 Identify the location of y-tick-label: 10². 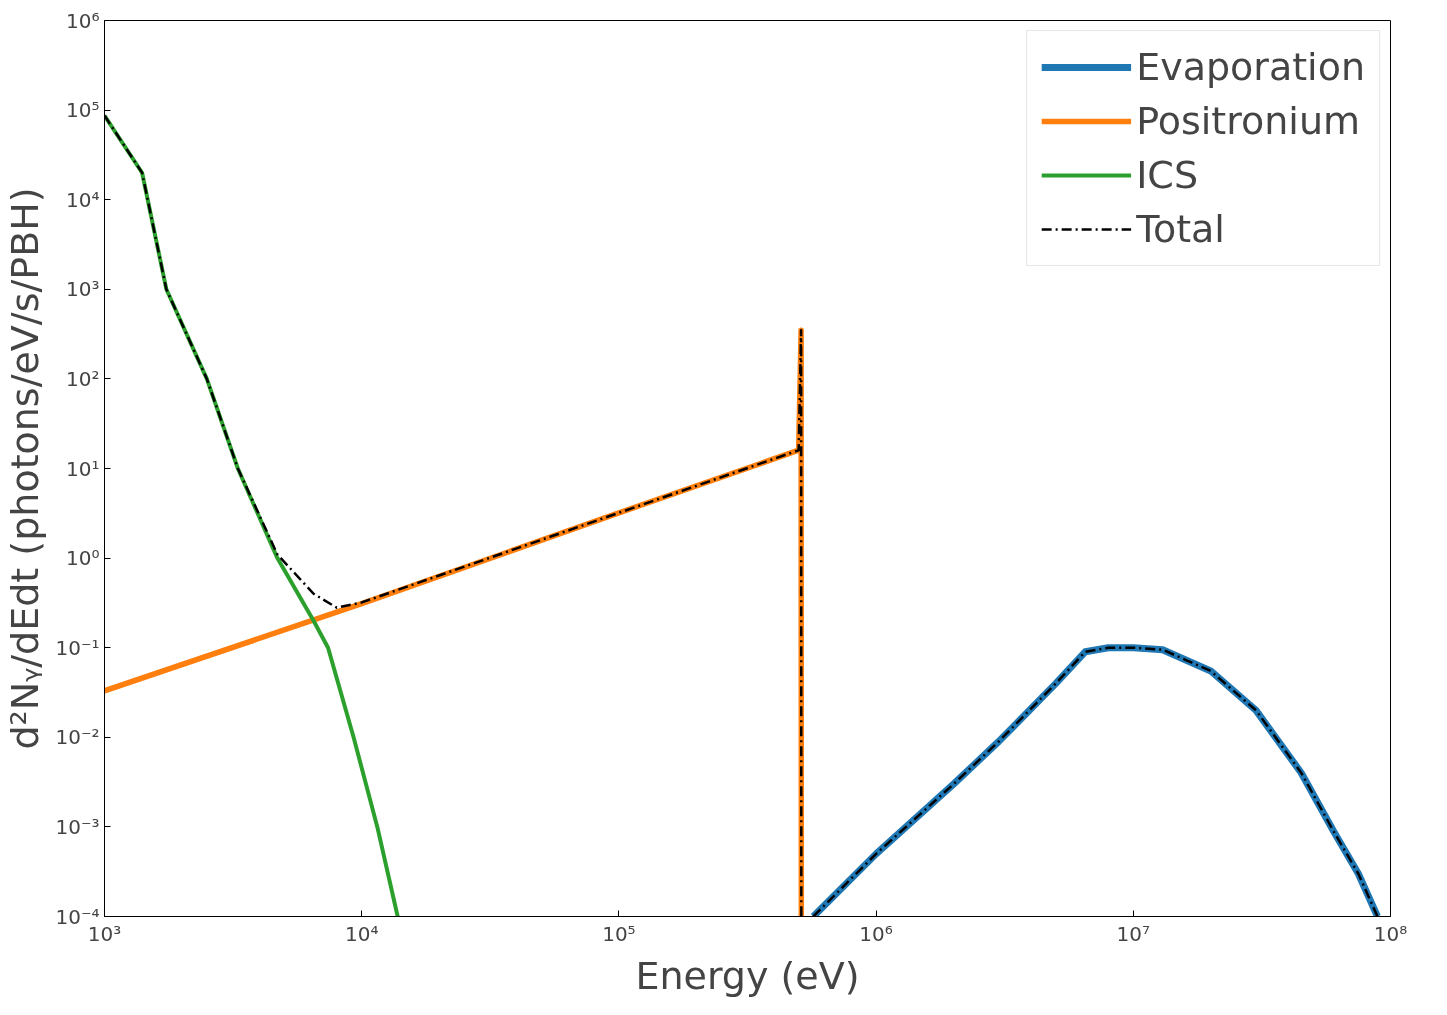
(83, 378).